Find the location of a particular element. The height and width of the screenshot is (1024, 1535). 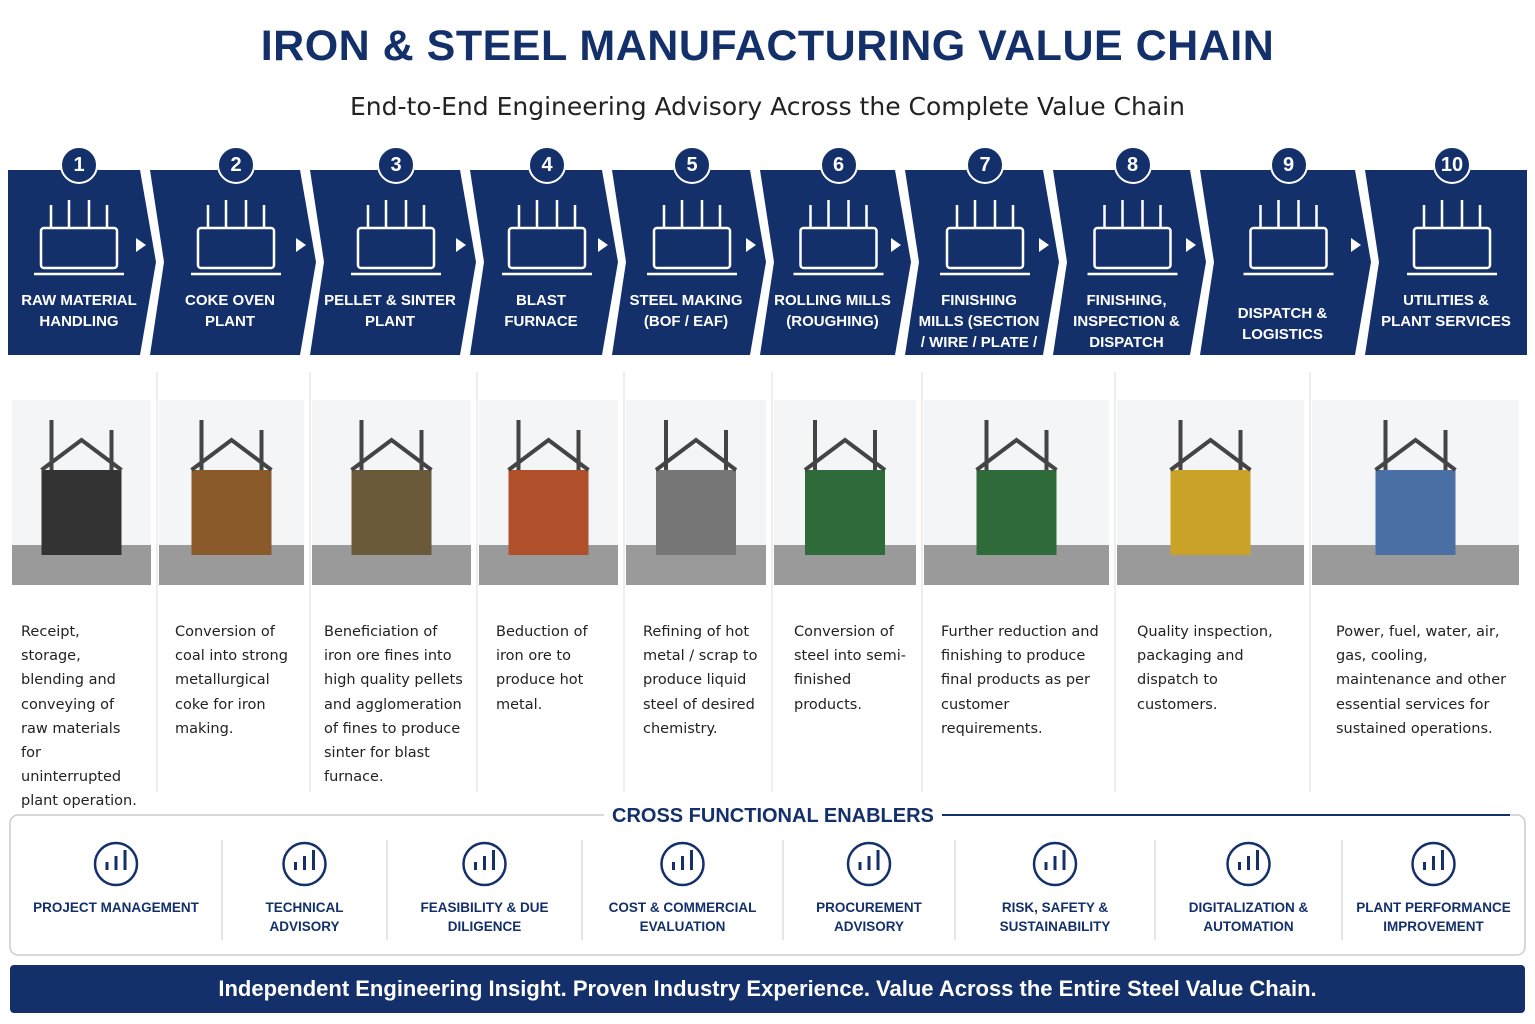

step-number: 7 is located at coordinates (985, 165).